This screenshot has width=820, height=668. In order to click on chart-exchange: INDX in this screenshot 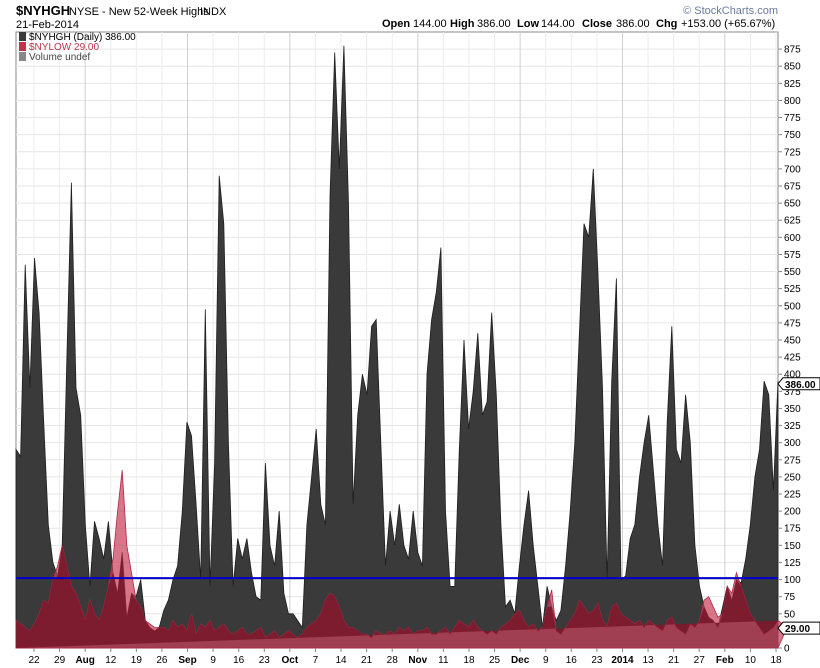, I will do `click(213, 12)`.